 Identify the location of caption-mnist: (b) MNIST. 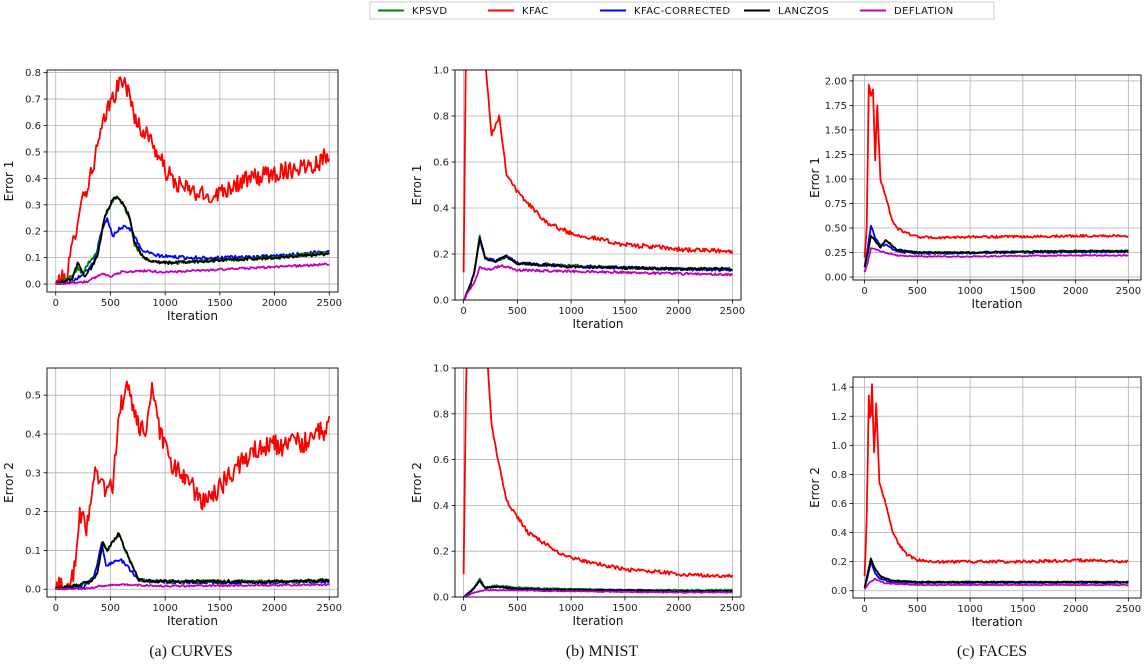
(602, 651).